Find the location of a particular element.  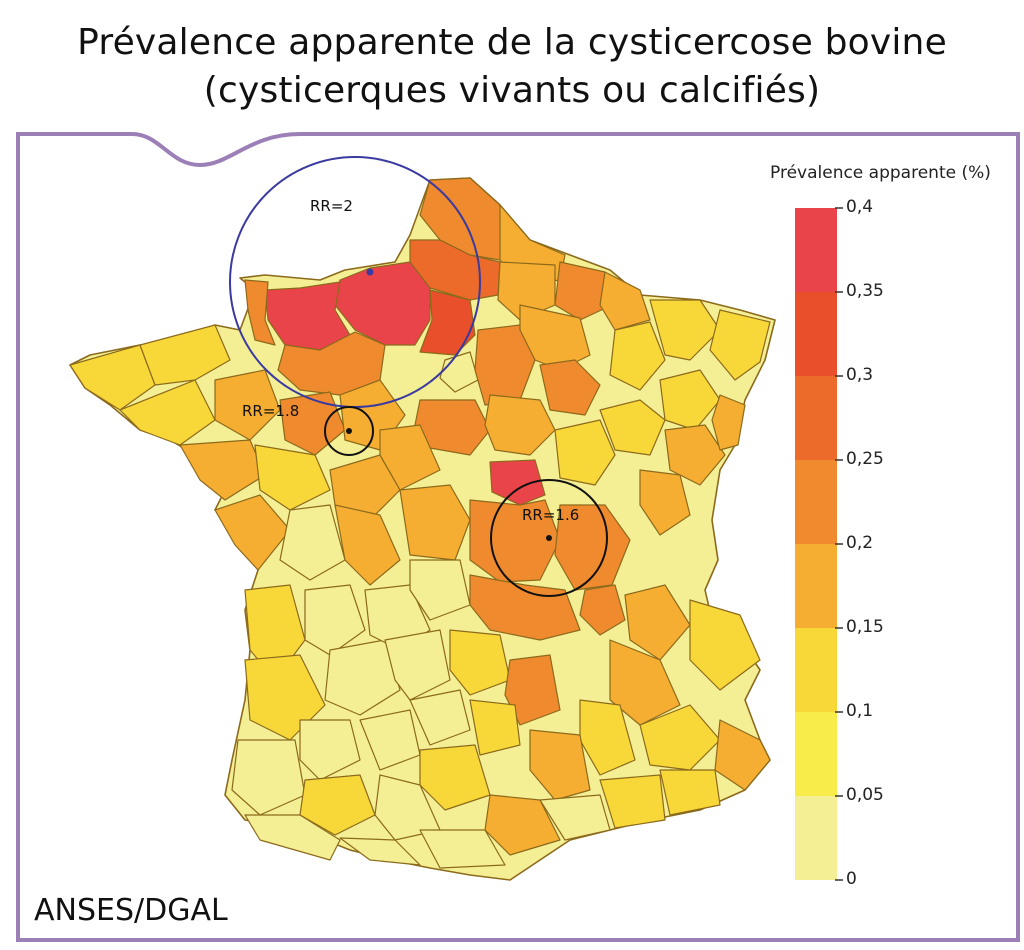

legend-tick-label: 0,2 is located at coordinates (860, 543).